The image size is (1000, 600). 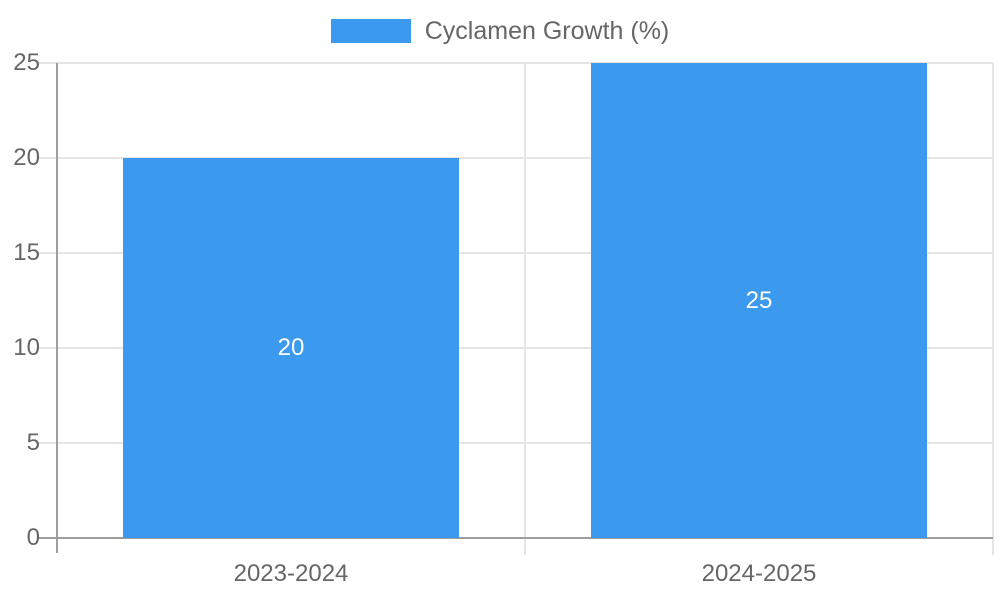 I want to click on y-tick-label: 5, so click(x=33, y=442).